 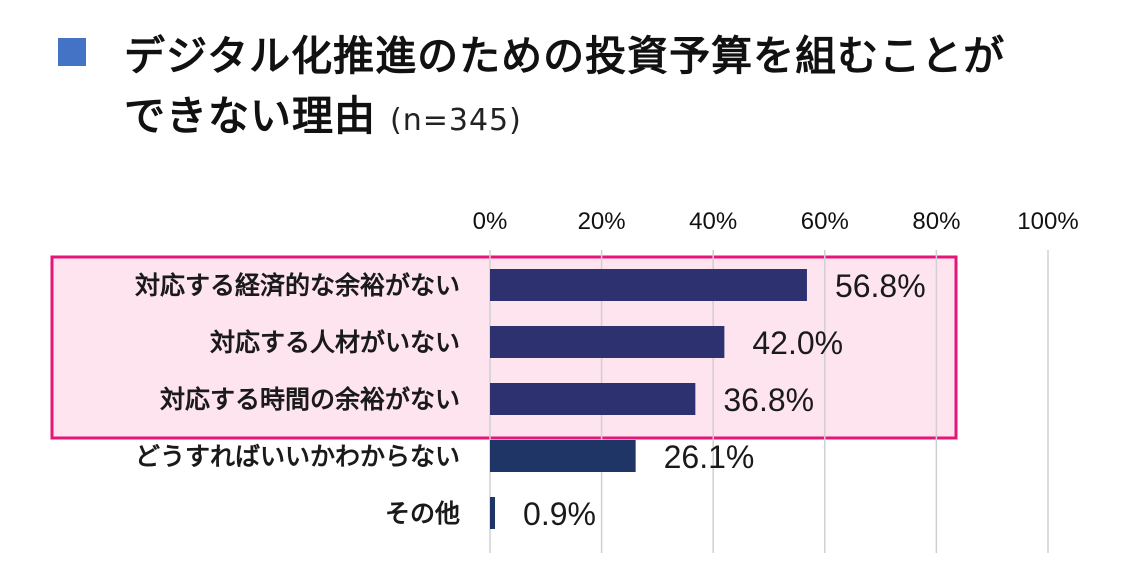 What do you see at coordinates (310, 399) in the screenshot?
I see `category-label-3: 対応する時間の余裕がない` at bounding box center [310, 399].